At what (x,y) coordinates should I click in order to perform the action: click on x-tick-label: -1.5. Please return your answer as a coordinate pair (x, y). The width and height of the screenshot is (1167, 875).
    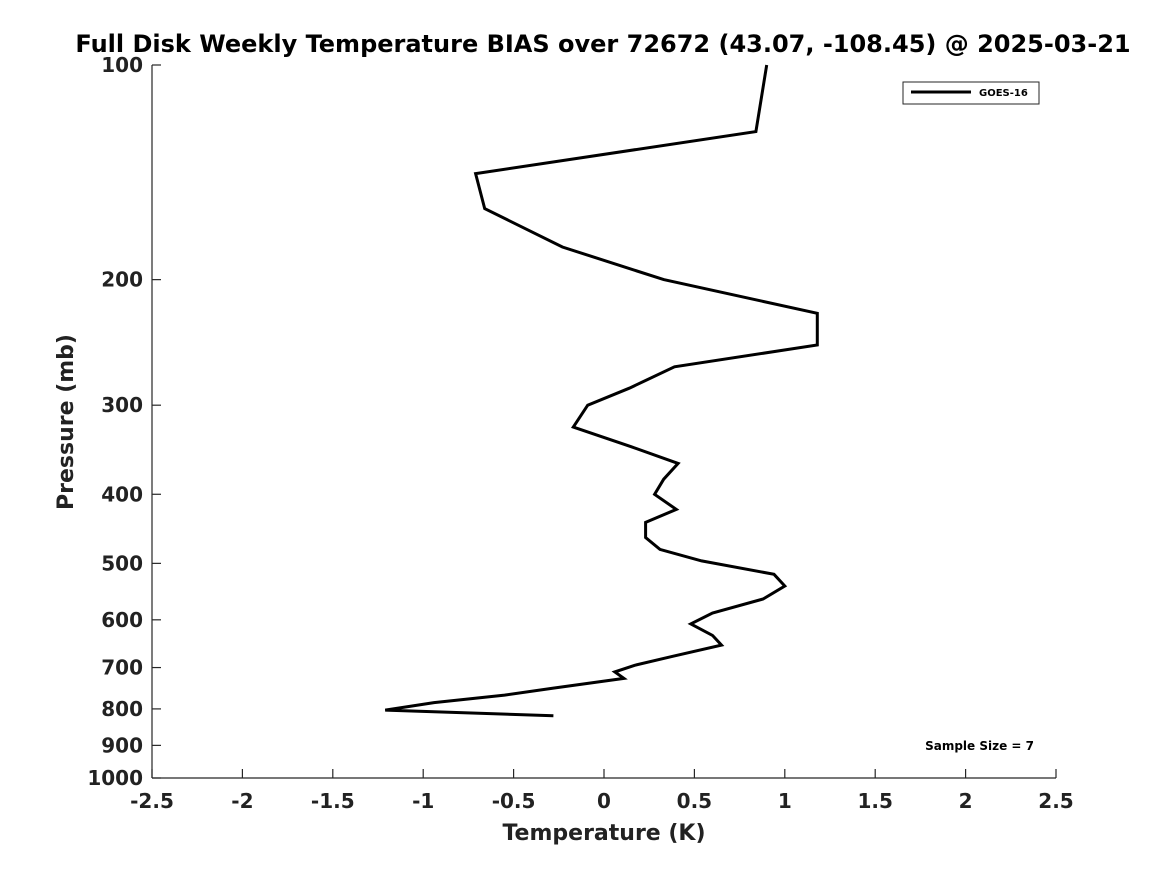
    Looking at the image, I should click on (333, 801).